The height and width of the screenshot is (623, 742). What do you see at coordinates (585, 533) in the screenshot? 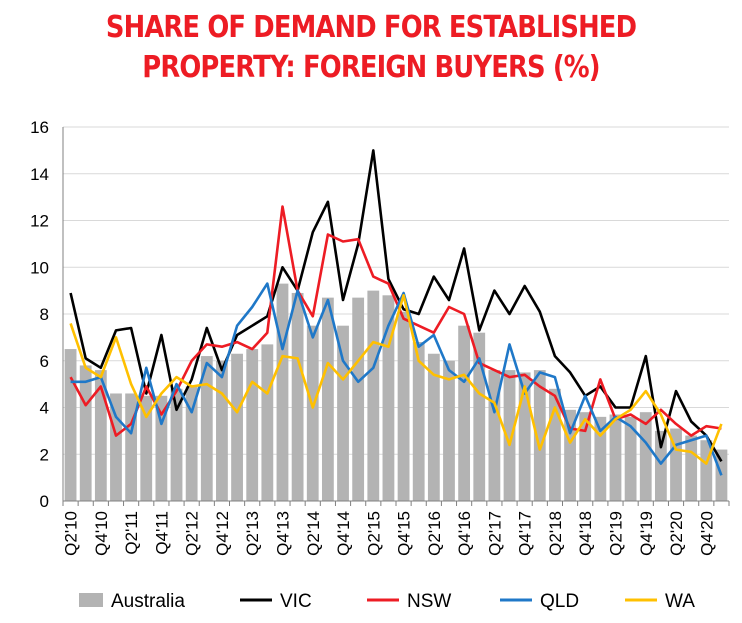
I see `x-tick-label-q4-18: Q4'18` at bounding box center [585, 533].